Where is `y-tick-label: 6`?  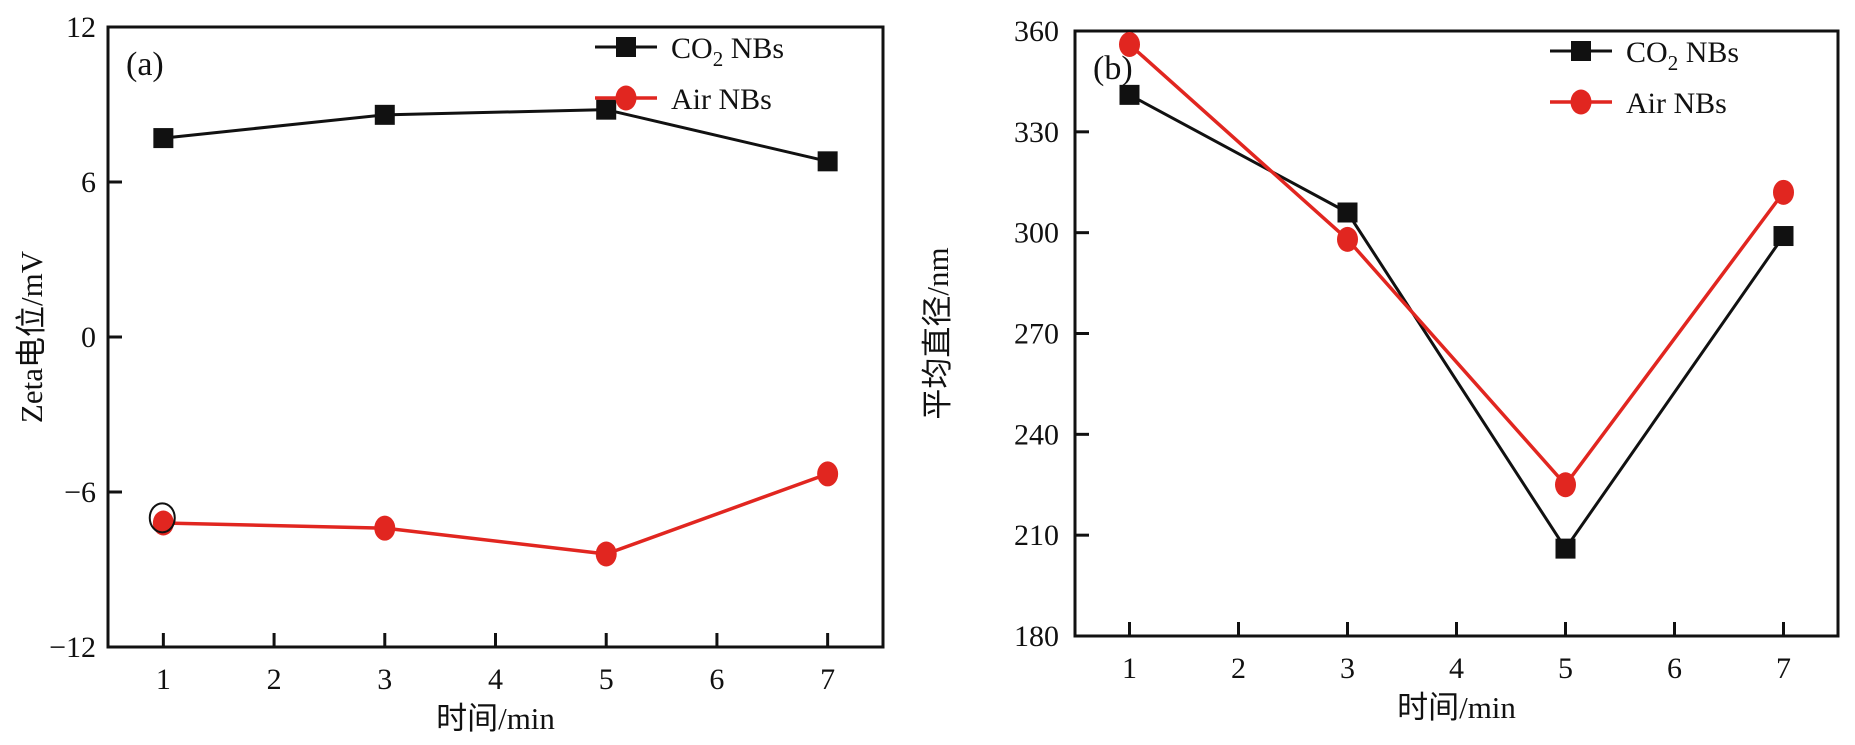 y-tick-label: 6 is located at coordinates (88, 182).